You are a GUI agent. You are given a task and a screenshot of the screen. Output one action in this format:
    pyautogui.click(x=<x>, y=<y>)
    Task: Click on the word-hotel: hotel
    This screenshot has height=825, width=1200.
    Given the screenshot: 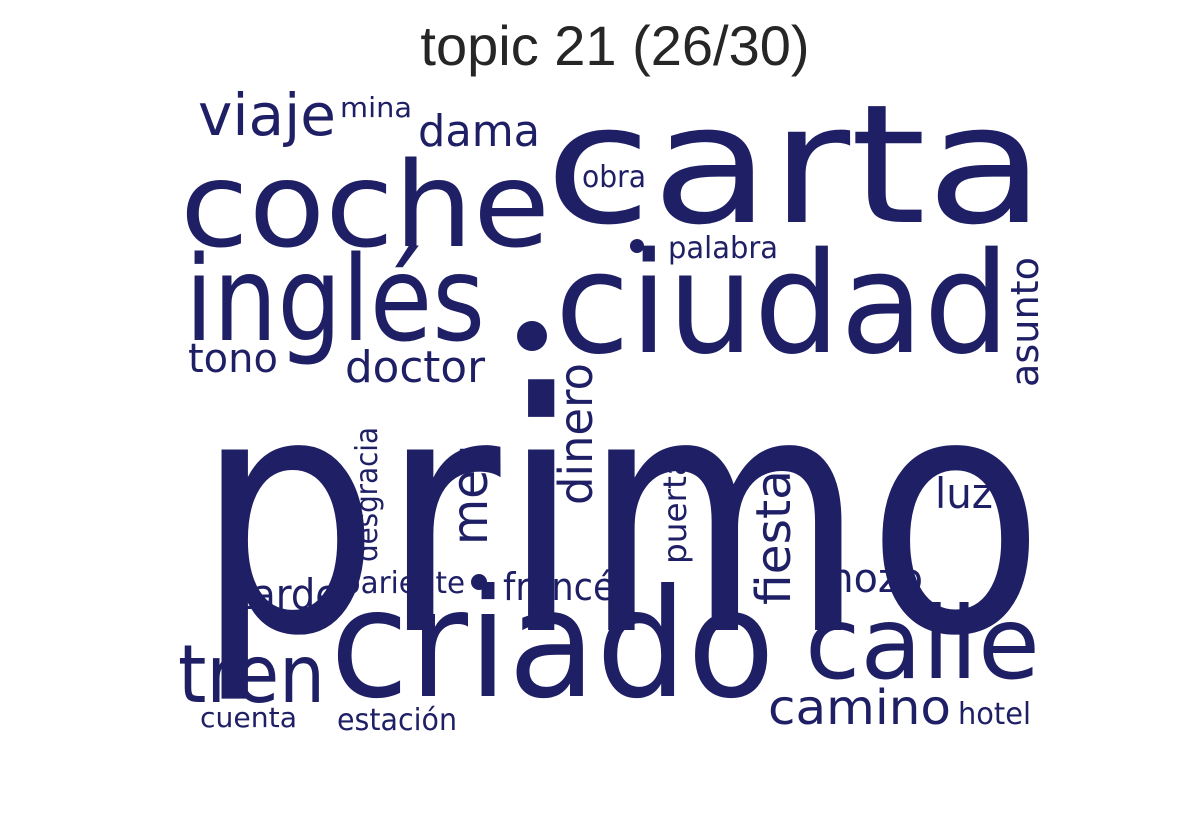 What is the action you would take?
    pyautogui.click(x=994, y=714)
    